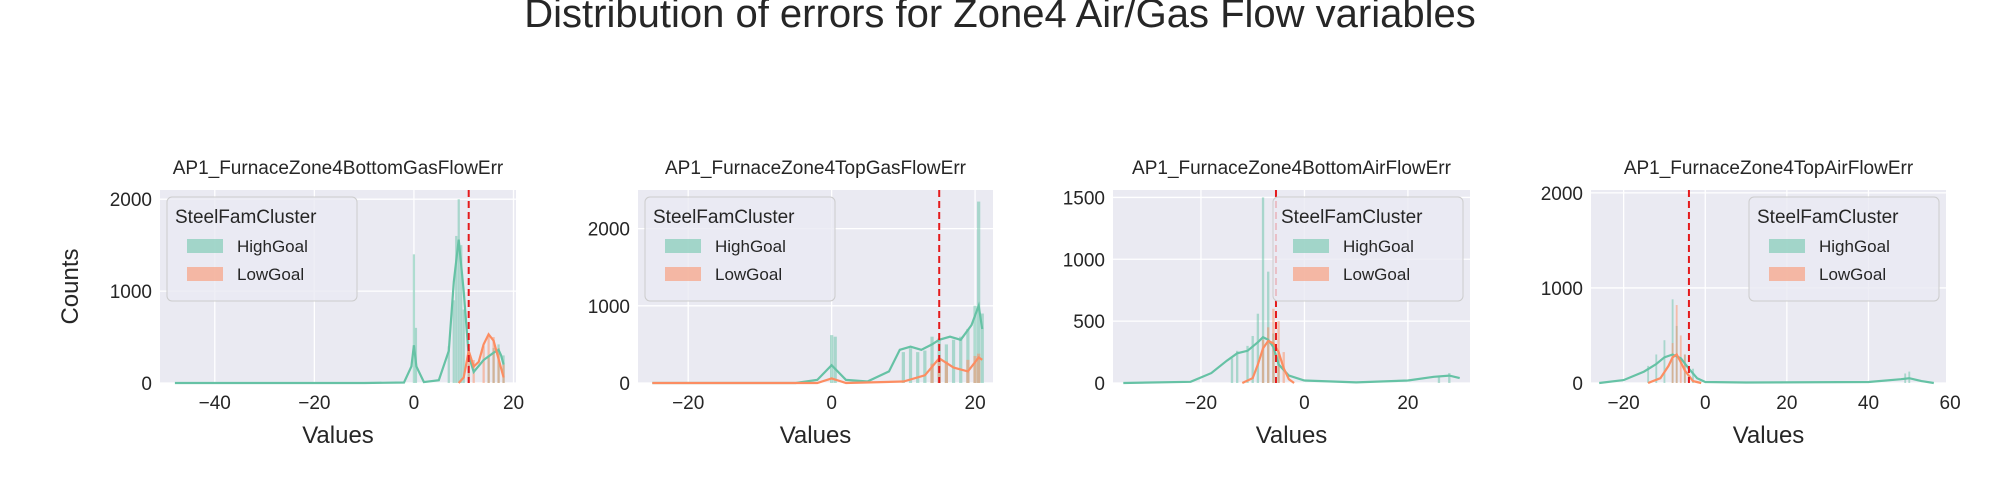  What do you see at coordinates (70, 286) in the screenshot?
I see `y-axis-label: Counts` at bounding box center [70, 286].